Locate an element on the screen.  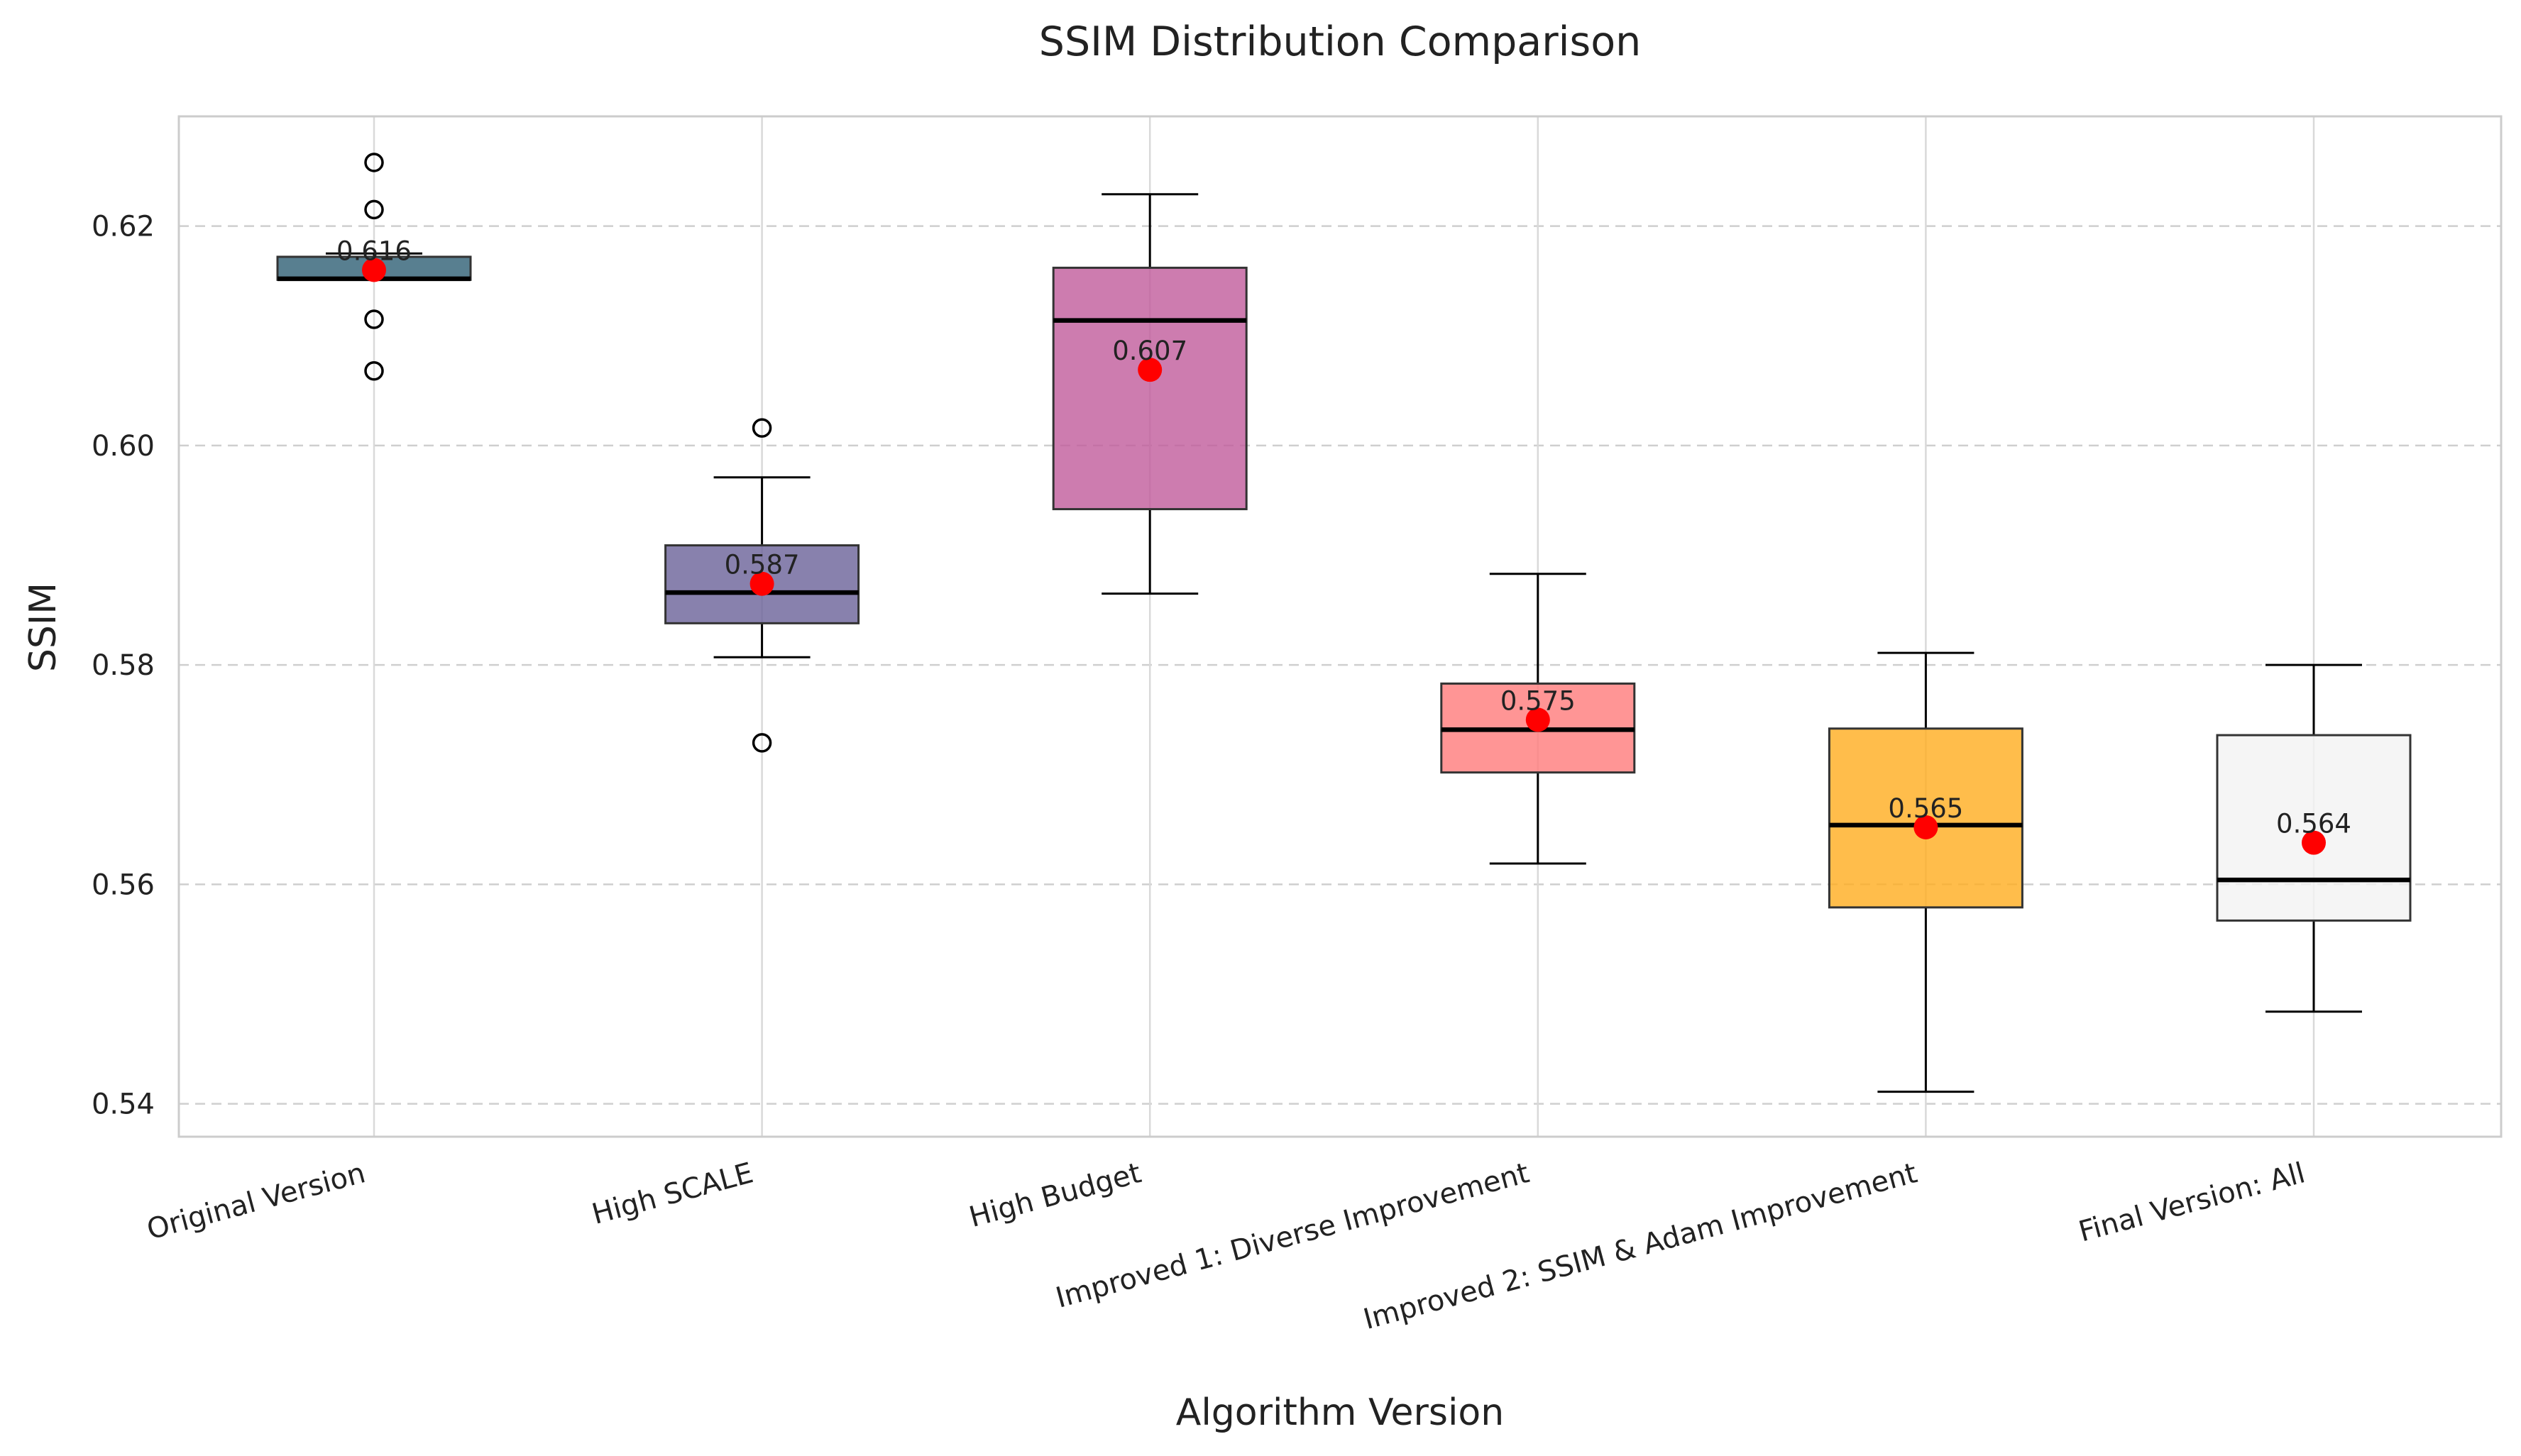
mean-label: 0.587 is located at coordinates (763, 565).